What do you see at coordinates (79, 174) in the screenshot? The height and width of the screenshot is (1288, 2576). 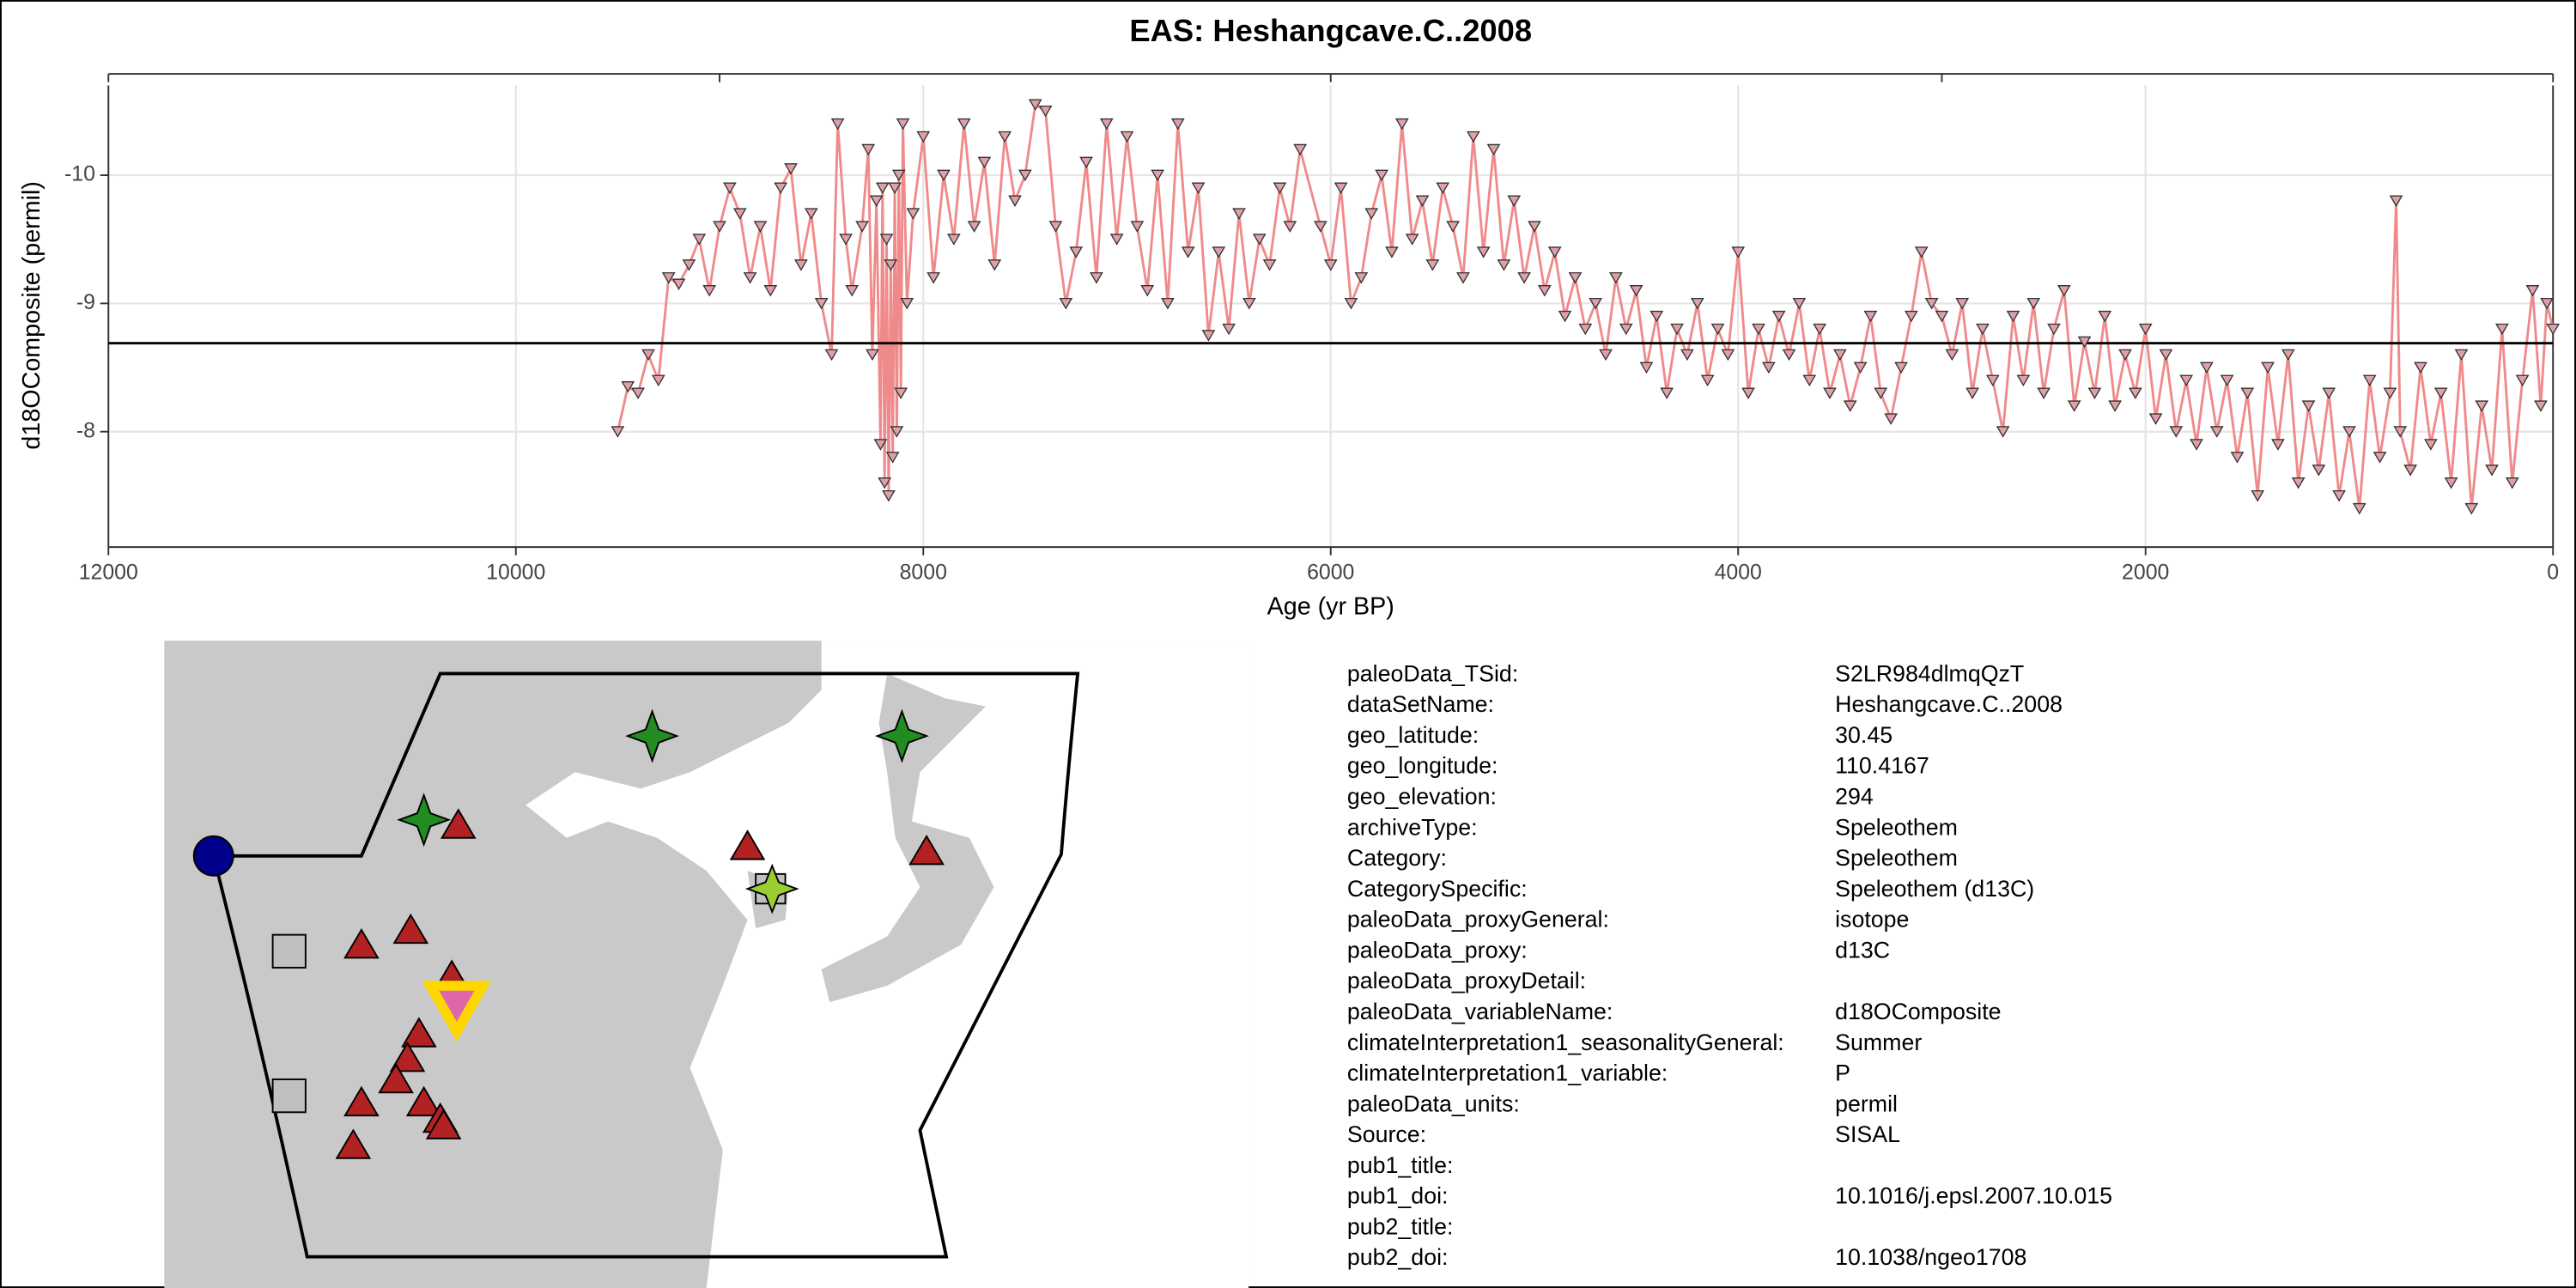 I see `y-tick-label: -10` at bounding box center [79, 174].